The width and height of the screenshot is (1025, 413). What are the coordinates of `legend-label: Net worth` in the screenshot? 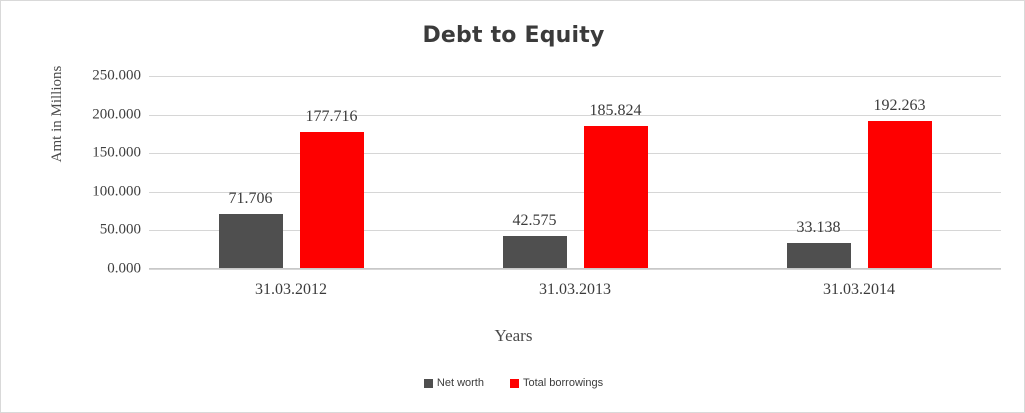 It's located at (460, 383).